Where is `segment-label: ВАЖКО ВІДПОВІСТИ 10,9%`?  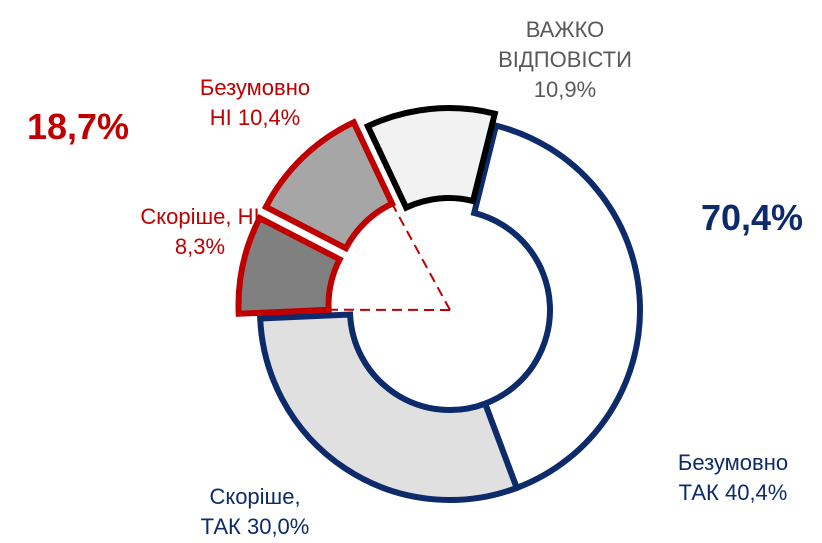 segment-label: ВАЖКО ВІДПОВІСТИ 10,9% is located at coordinates (565, 60).